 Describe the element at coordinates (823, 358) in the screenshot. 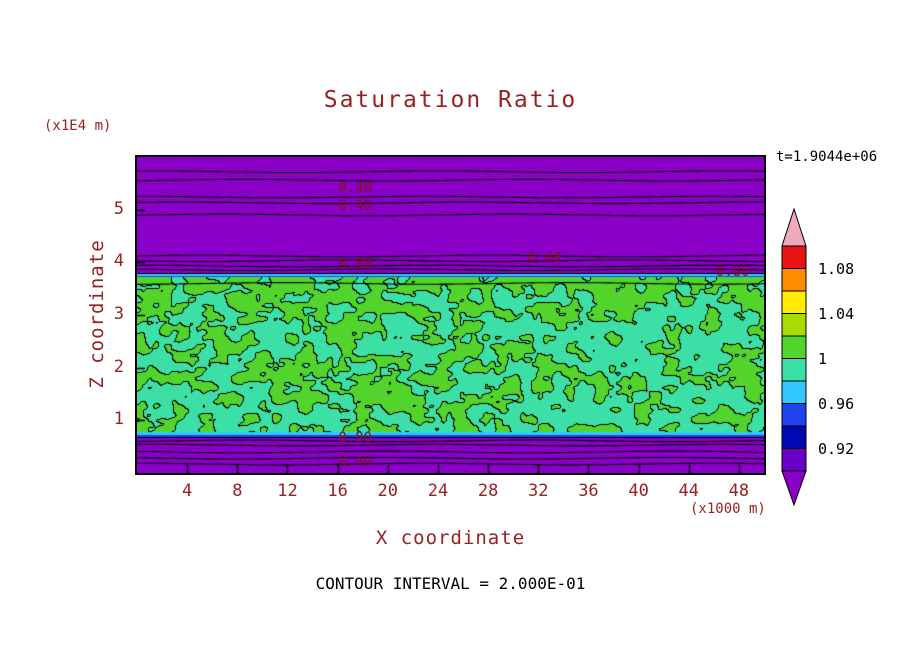

I see `colorbar-tick-label: 1` at that location.